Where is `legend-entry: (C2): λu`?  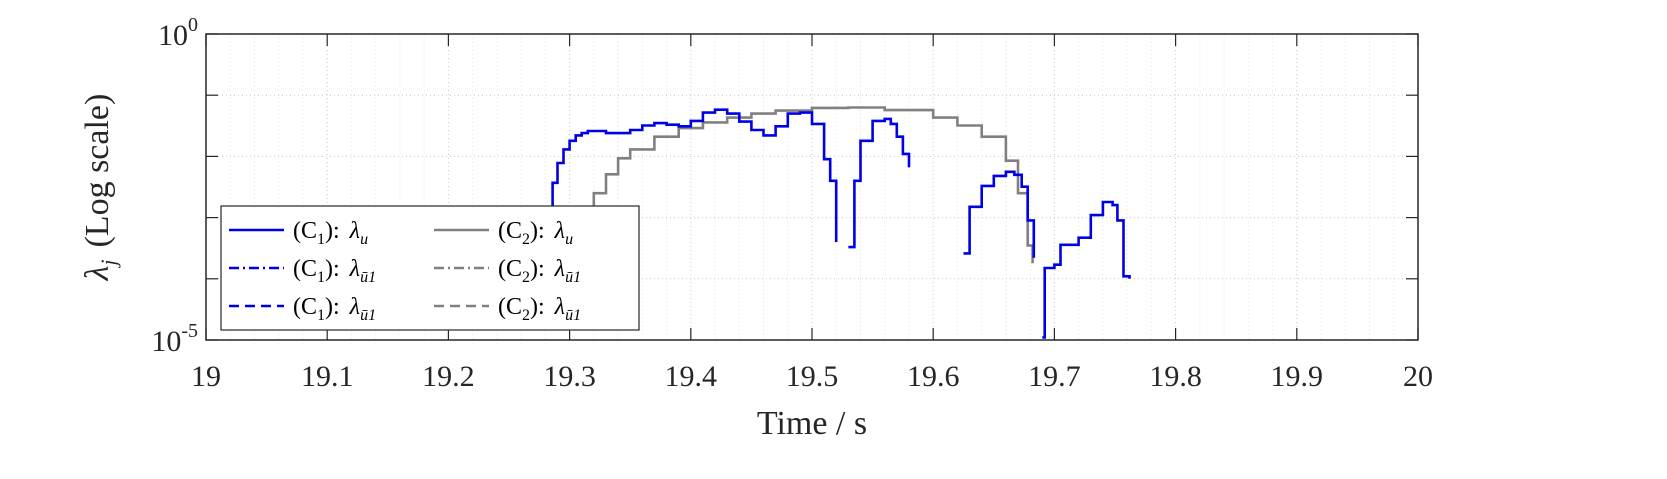 legend-entry: (C2): λu is located at coordinates (535, 233).